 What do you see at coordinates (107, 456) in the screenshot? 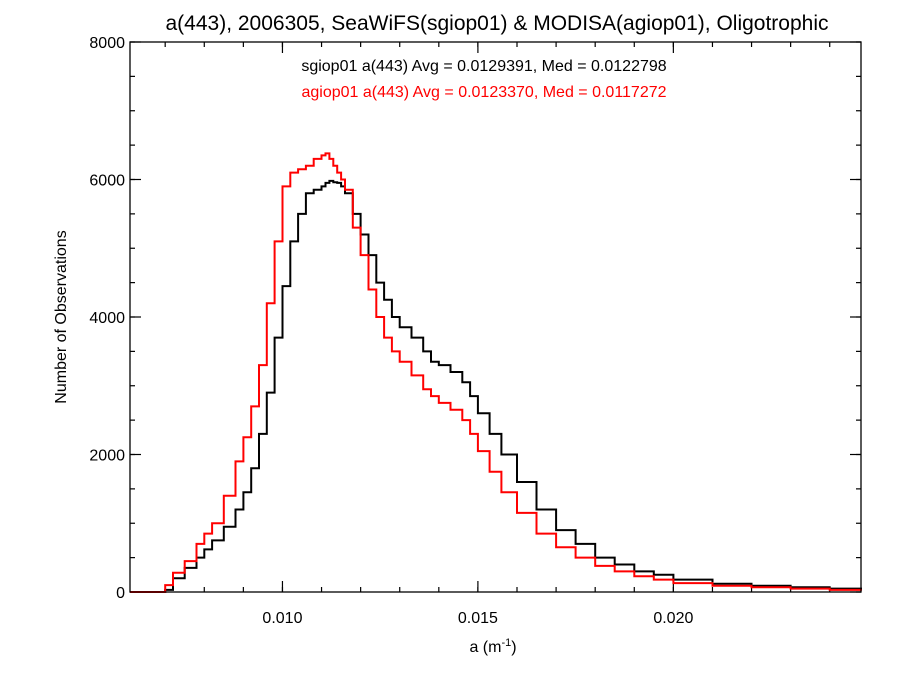
I see `y-tick-label: 2000` at bounding box center [107, 456].